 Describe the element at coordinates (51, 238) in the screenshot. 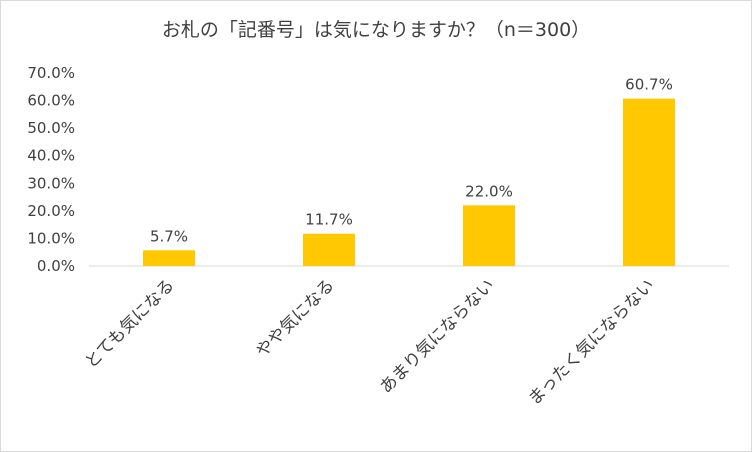

I see `y-tick-label: 10.0%` at that location.